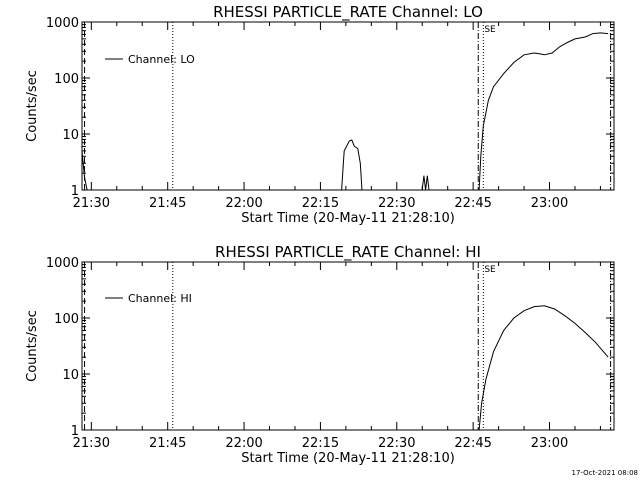 The image size is (640, 480). I want to click on legend-label: Channel: LO, so click(161, 59).